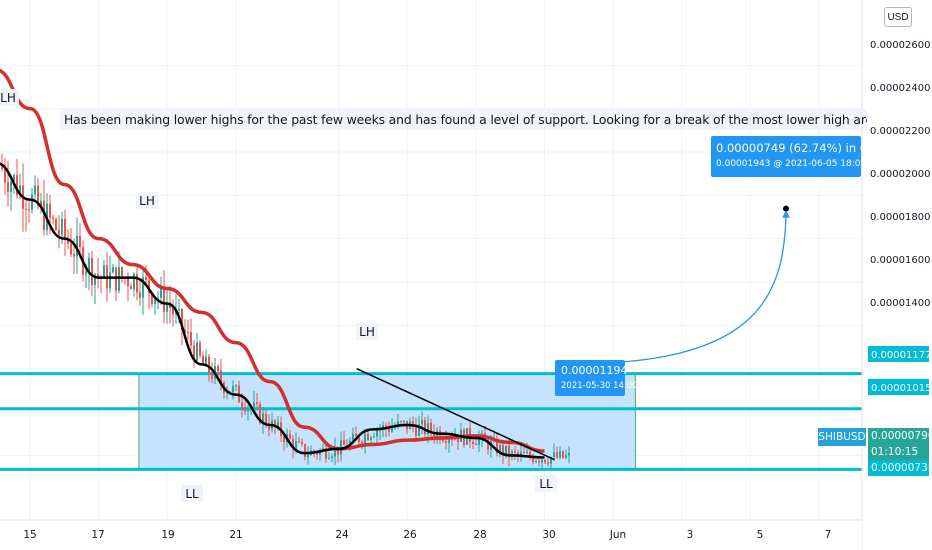 The width and height of the screenshot is (932, 550). I want to click on x-tick-label: 3, so click(690, 535).